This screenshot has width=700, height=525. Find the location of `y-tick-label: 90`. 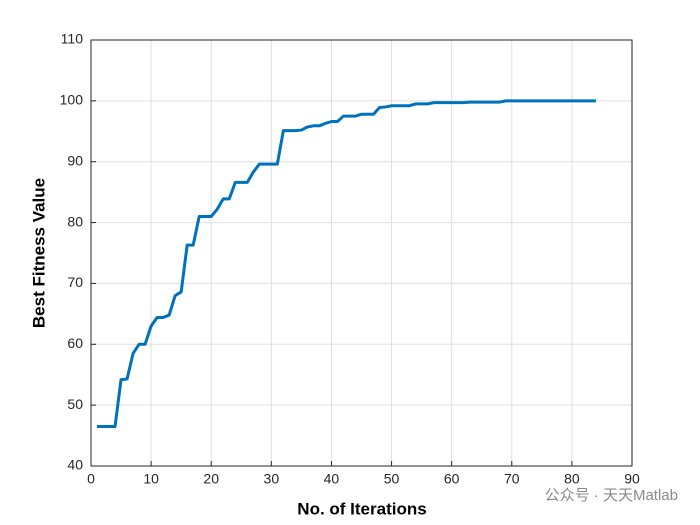

y-tick-label: 90 is located at coordinates (75, 160).